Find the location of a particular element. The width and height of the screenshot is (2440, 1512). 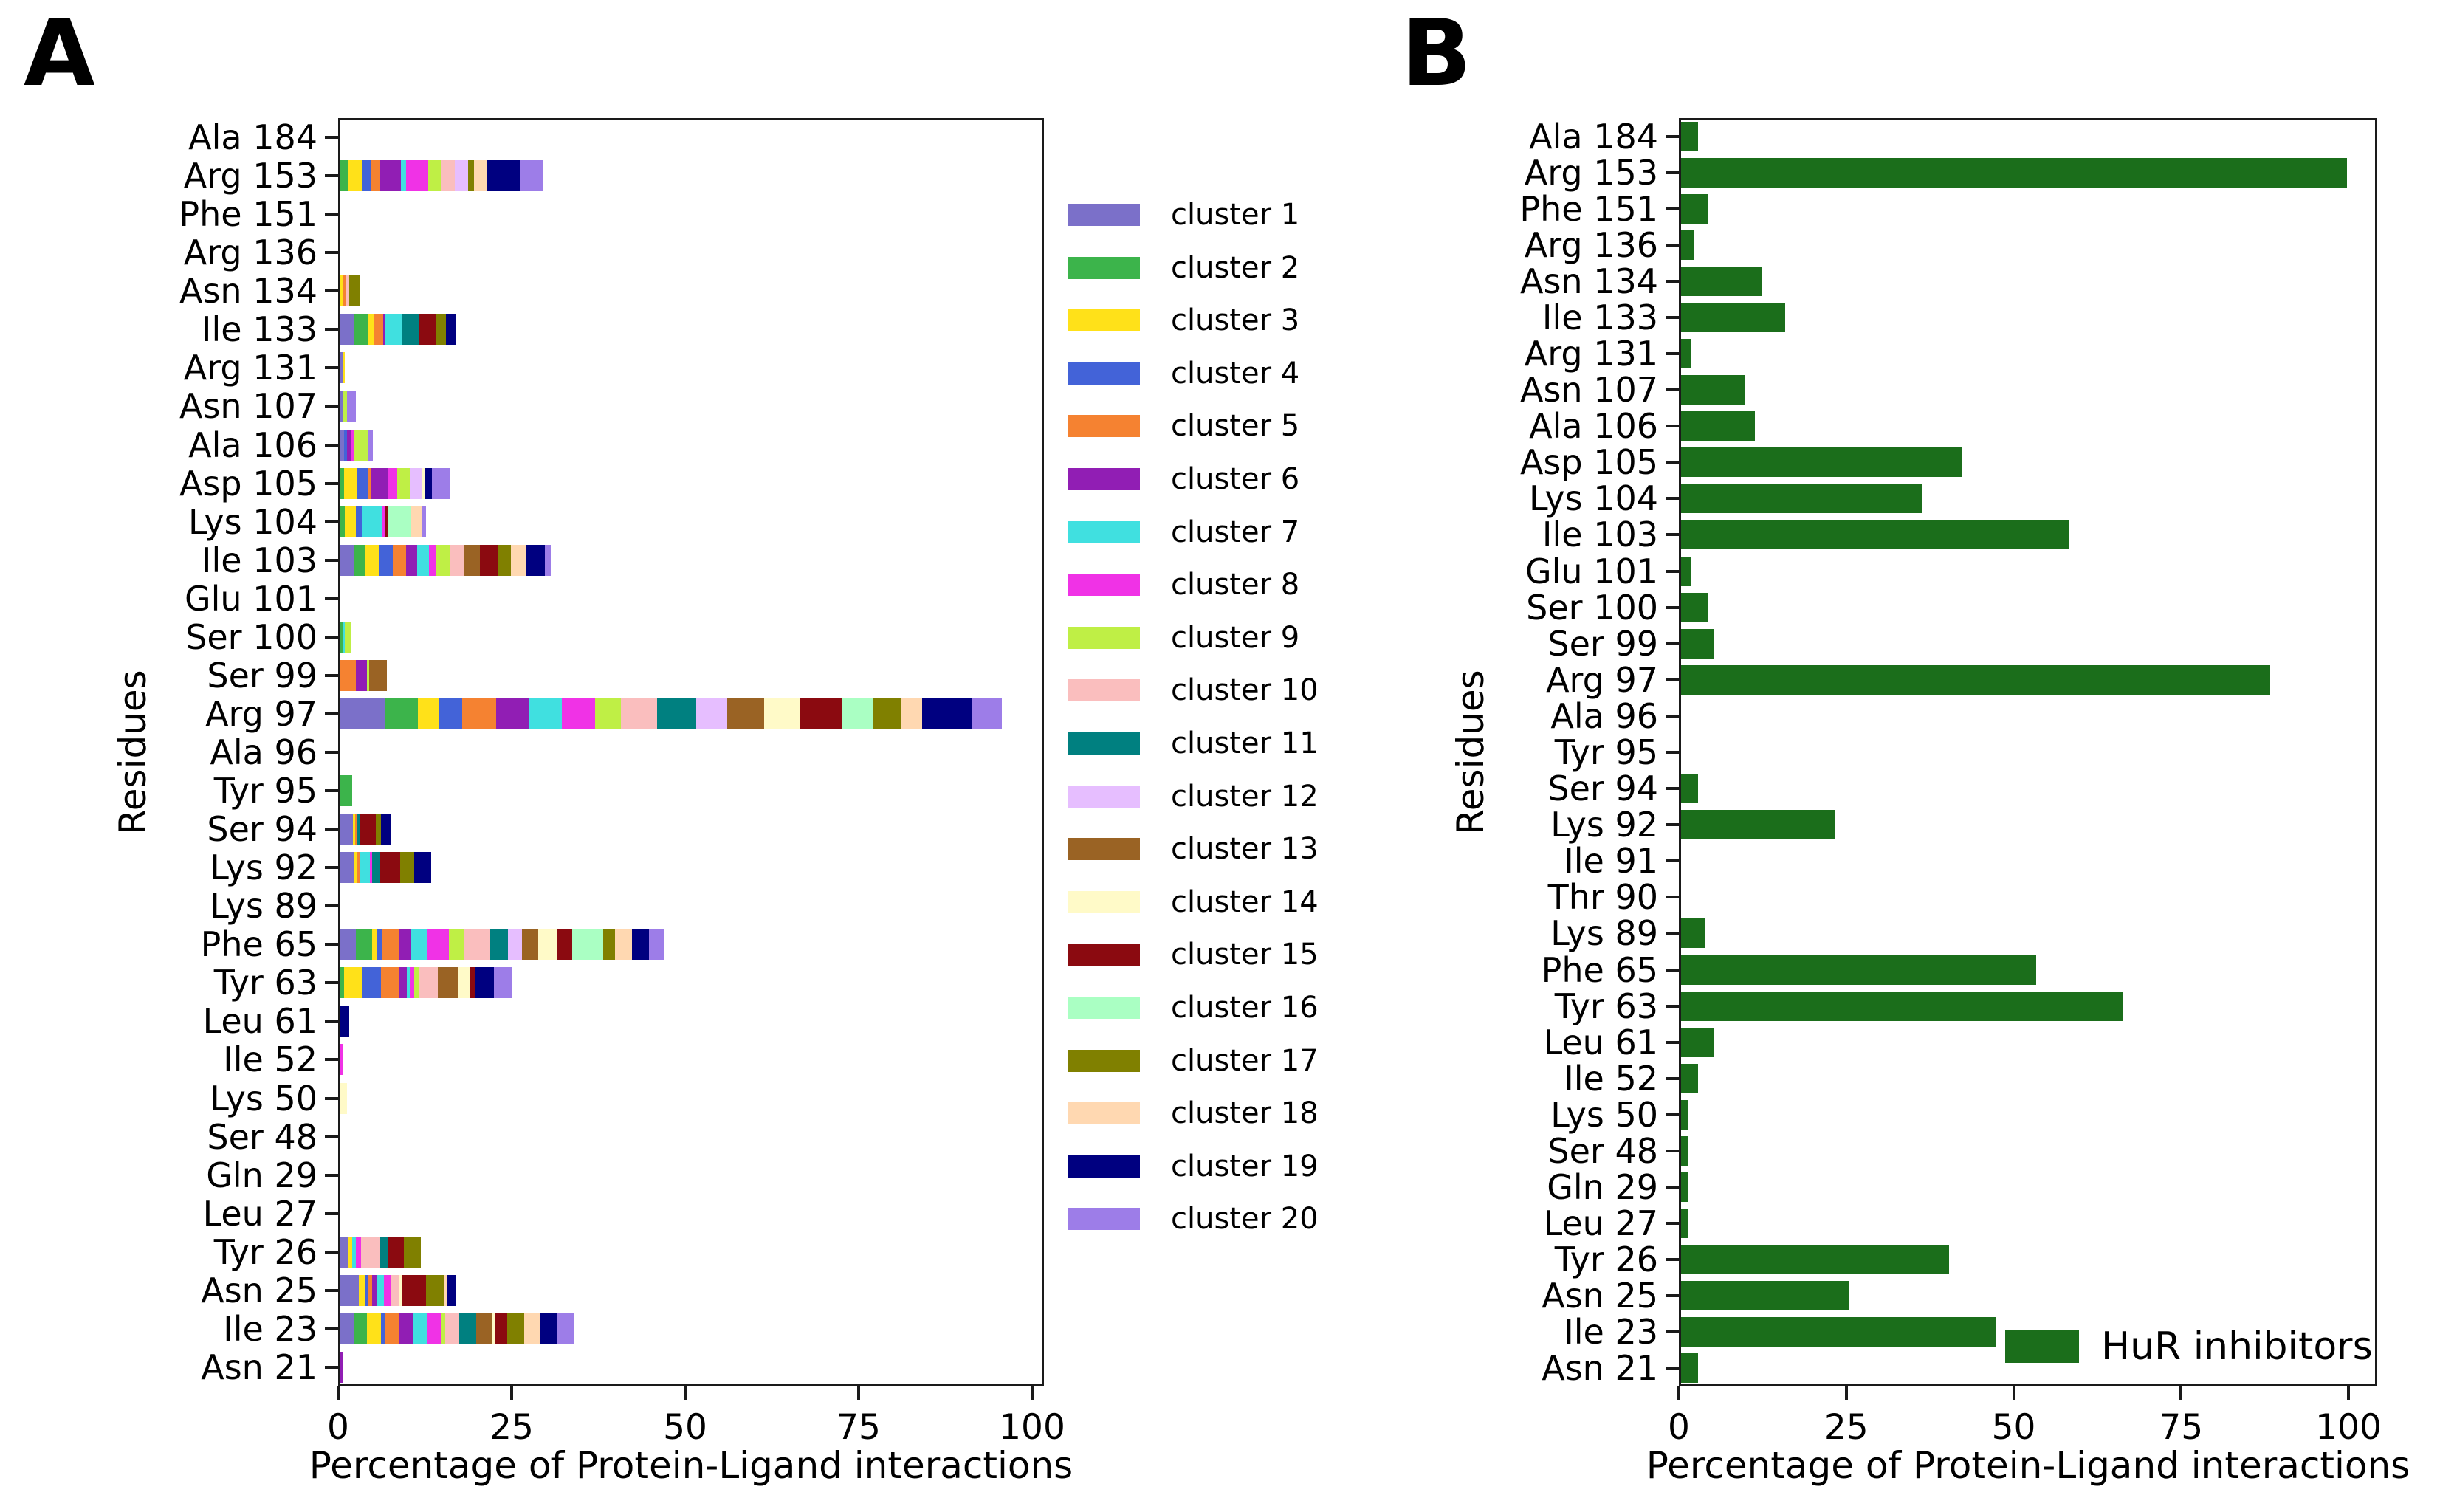

residue-label: Asn 134 is located at coordinates (248, 291).